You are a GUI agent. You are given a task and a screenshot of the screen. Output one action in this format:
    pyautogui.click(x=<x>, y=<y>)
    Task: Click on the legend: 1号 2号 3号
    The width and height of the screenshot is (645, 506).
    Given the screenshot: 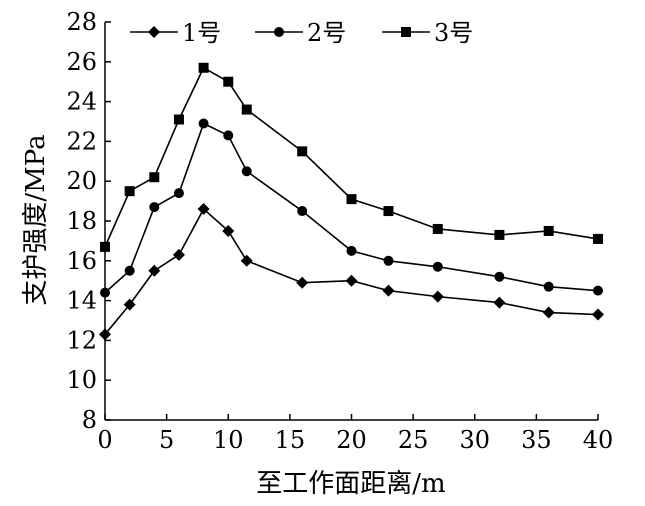 What is the action you would take?
    pyautogui.click(x=301, y=33)
    